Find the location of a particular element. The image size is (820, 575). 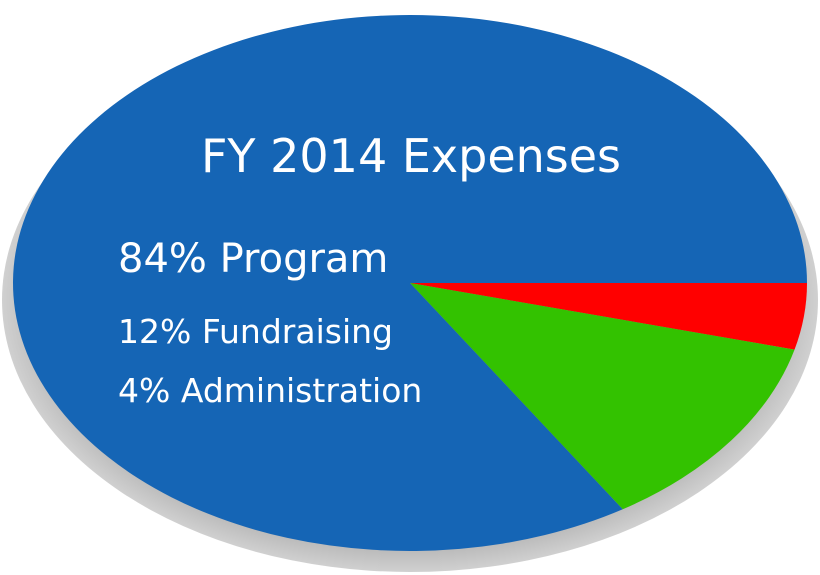

slice-administration is located at coordinates (608, 316).